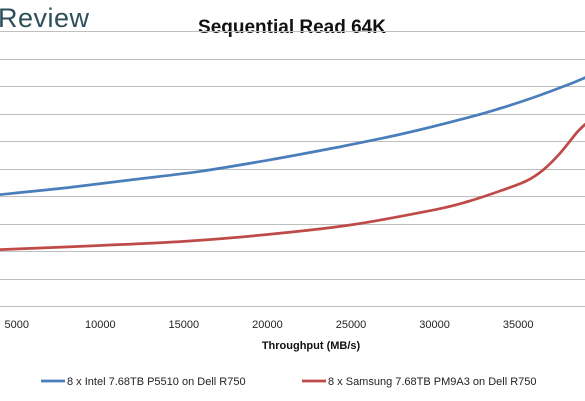  What do you see at coordinates (432, 382) in the screenshot?
I see `legend-label-2: 8 x Samsung 7.68TB PM9A3 on Dell R750` at bounding box center [432, 382].